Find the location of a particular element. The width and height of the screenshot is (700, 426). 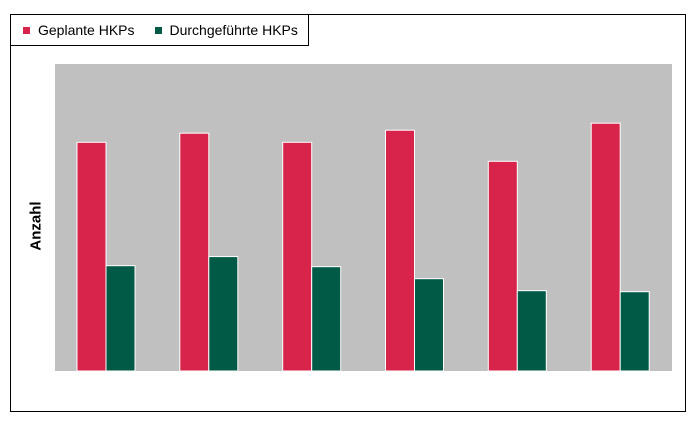

legend-label-planned: Geplante HKPs is located at coordinates (86, 30).